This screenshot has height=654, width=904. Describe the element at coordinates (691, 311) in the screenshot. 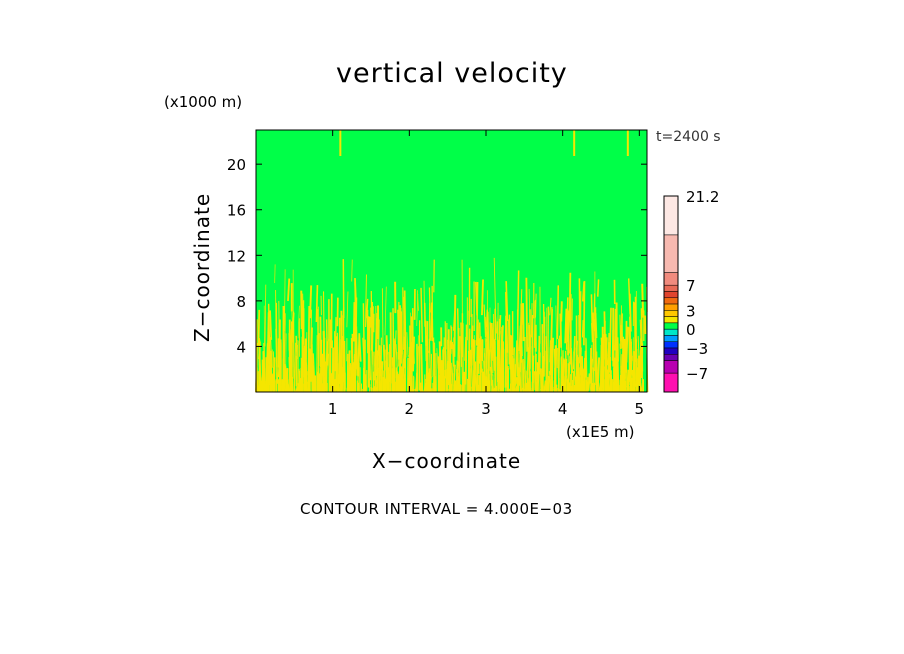

I see `colorbar-label: 3` at that location.